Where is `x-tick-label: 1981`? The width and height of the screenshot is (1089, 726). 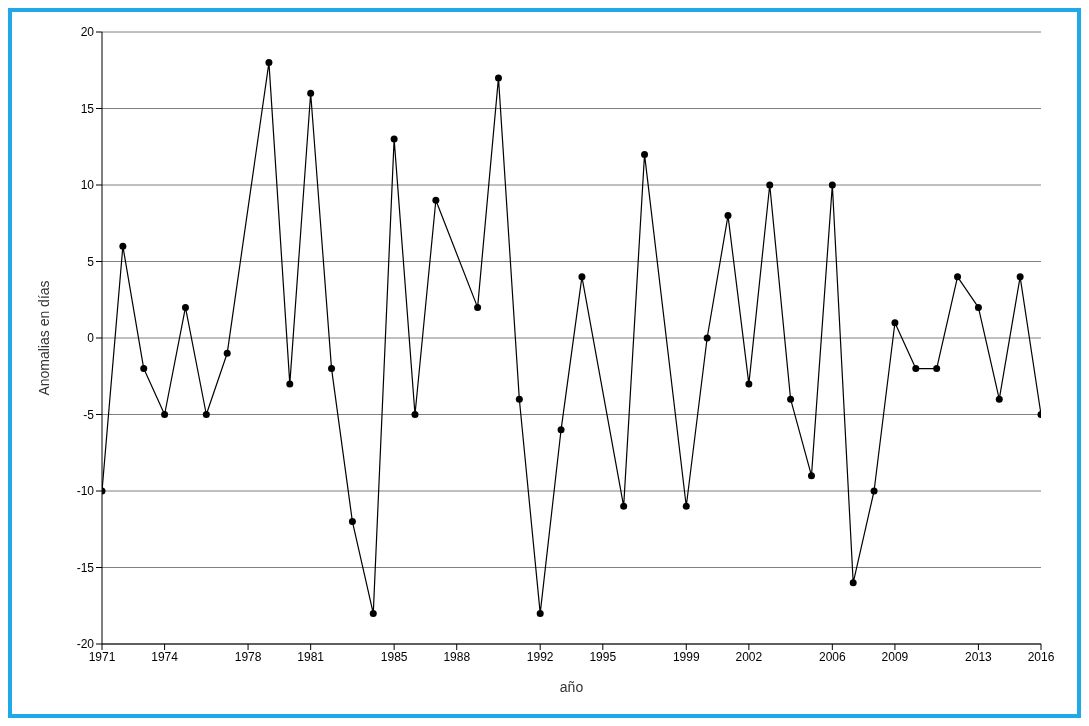 x-tick-label: 1981 is located at coordinates (311, 656).